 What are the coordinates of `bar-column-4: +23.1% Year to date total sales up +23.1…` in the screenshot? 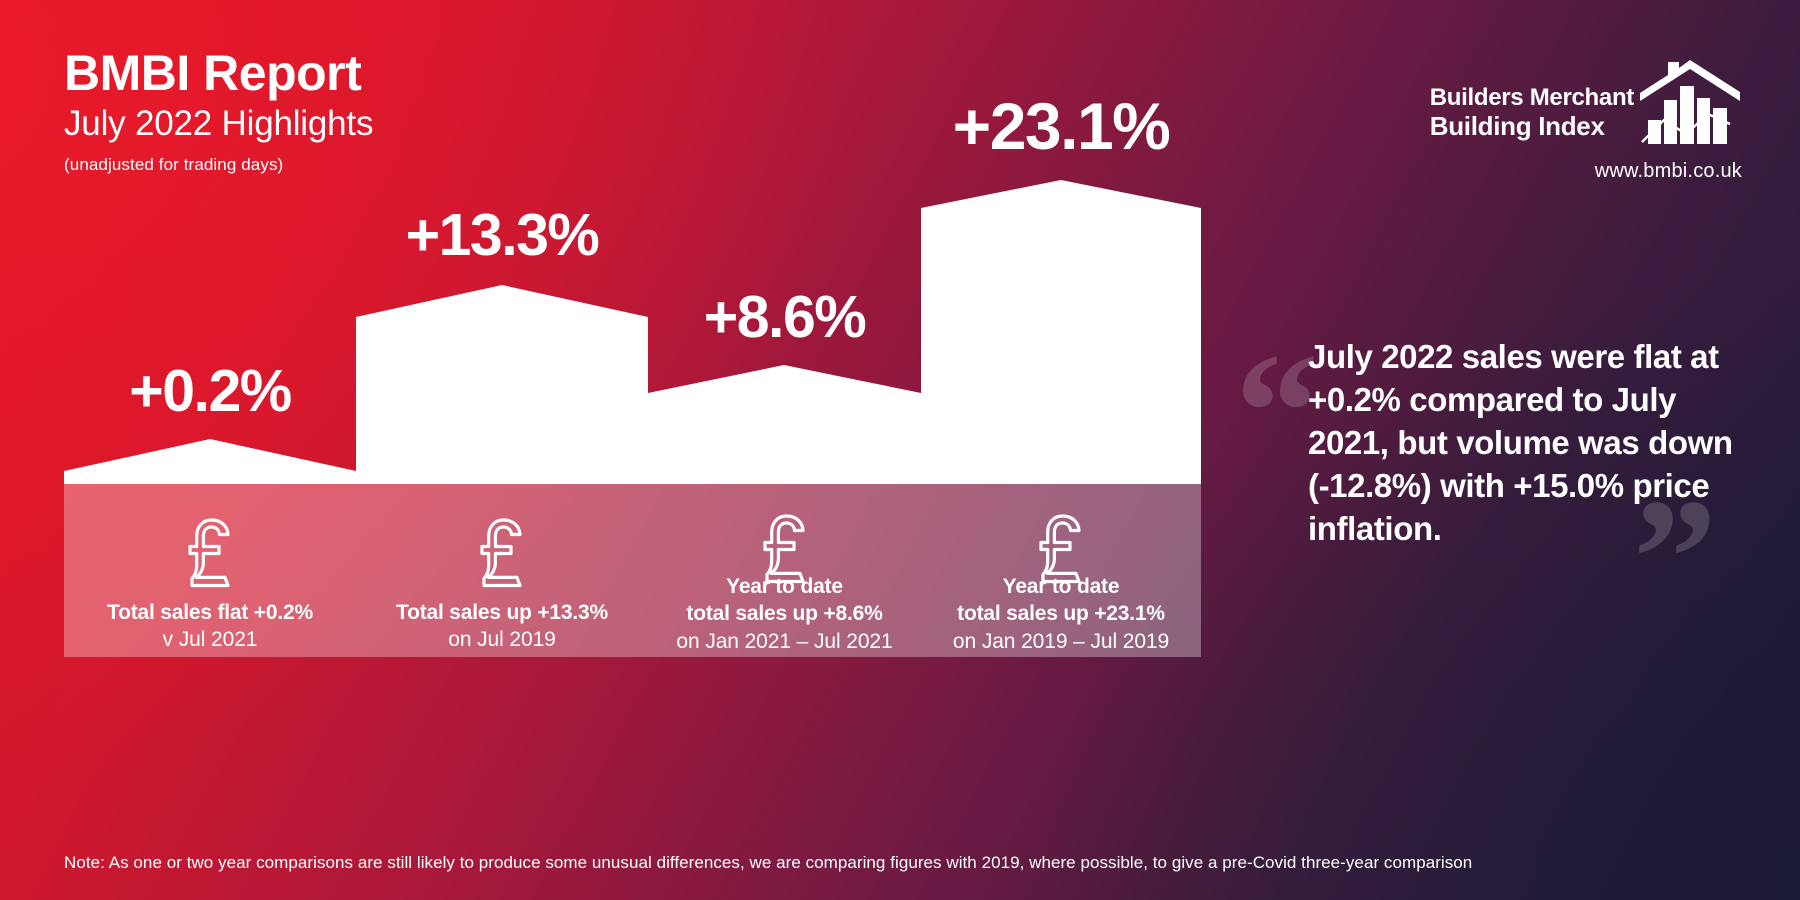 It's located at (1061, 373).